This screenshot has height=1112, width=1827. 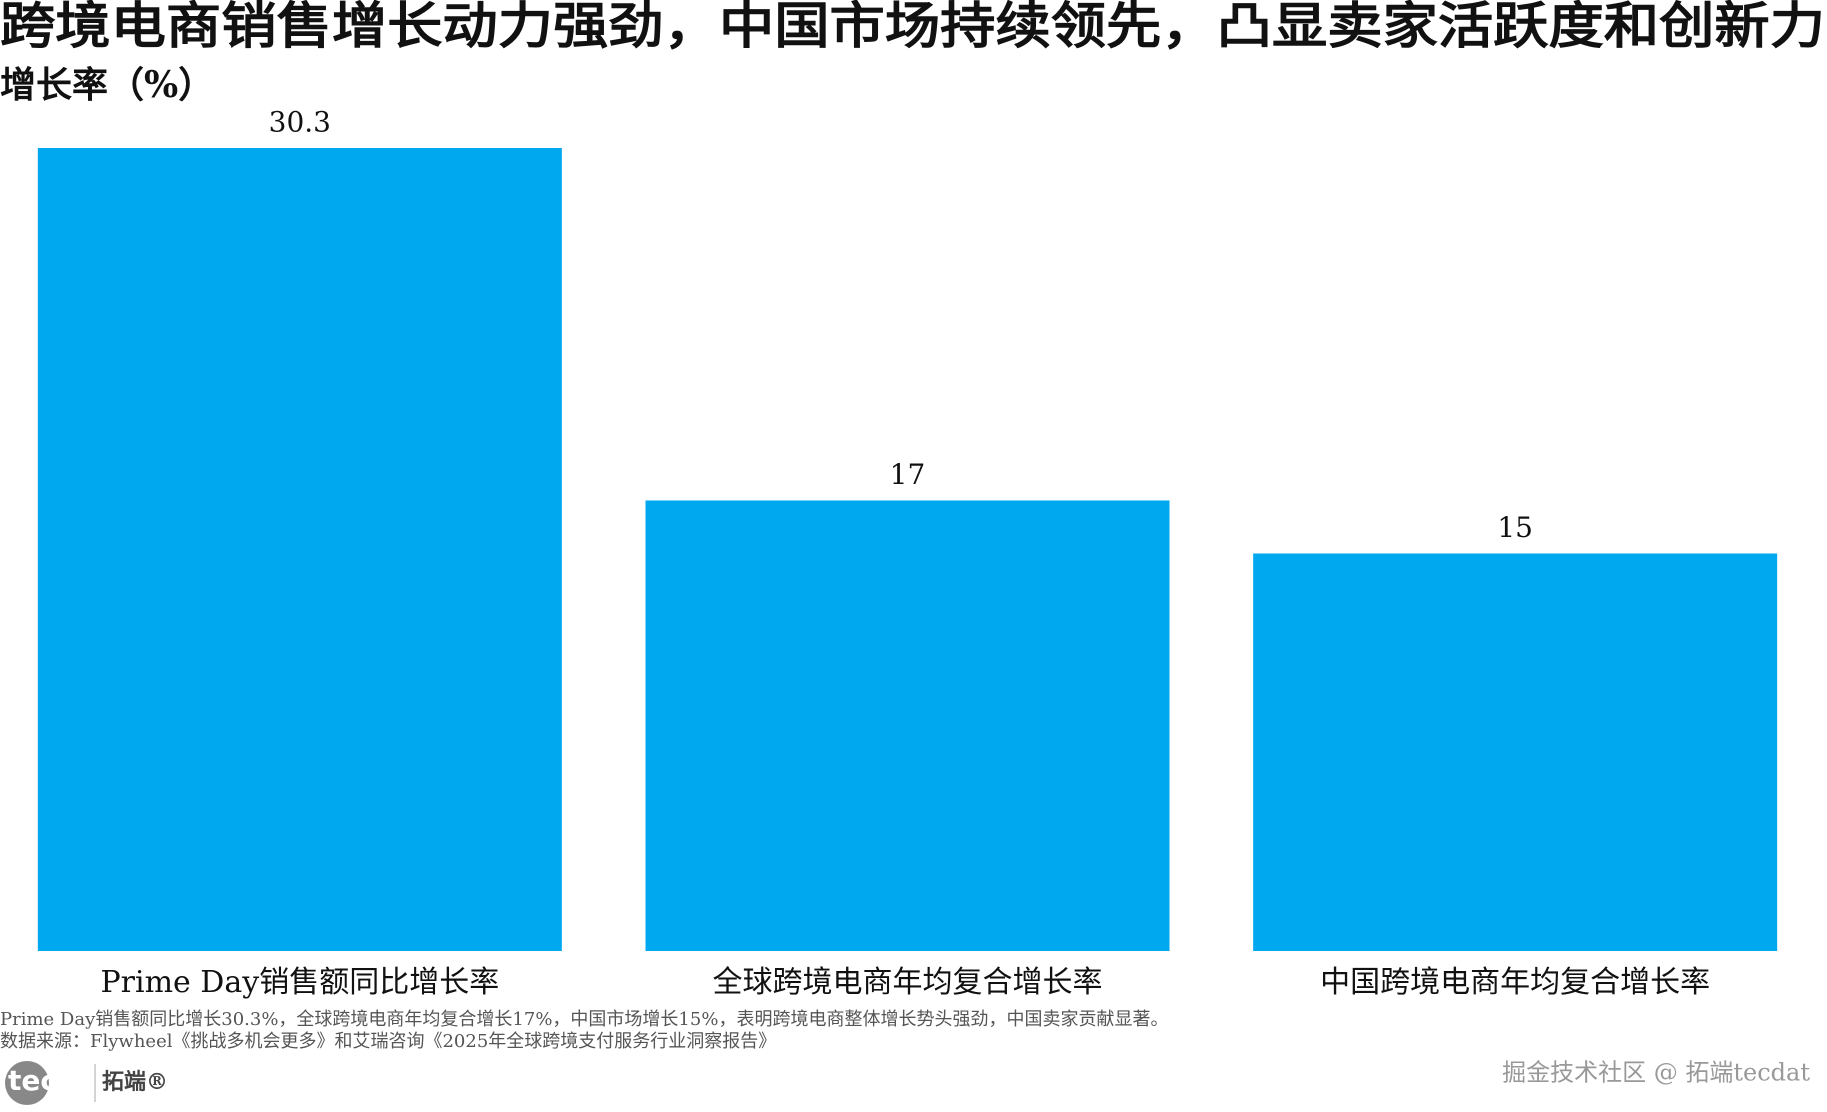 I want to click on x-tick-label: Prime Day销售额同比增长率, so click(x=299, y=982).